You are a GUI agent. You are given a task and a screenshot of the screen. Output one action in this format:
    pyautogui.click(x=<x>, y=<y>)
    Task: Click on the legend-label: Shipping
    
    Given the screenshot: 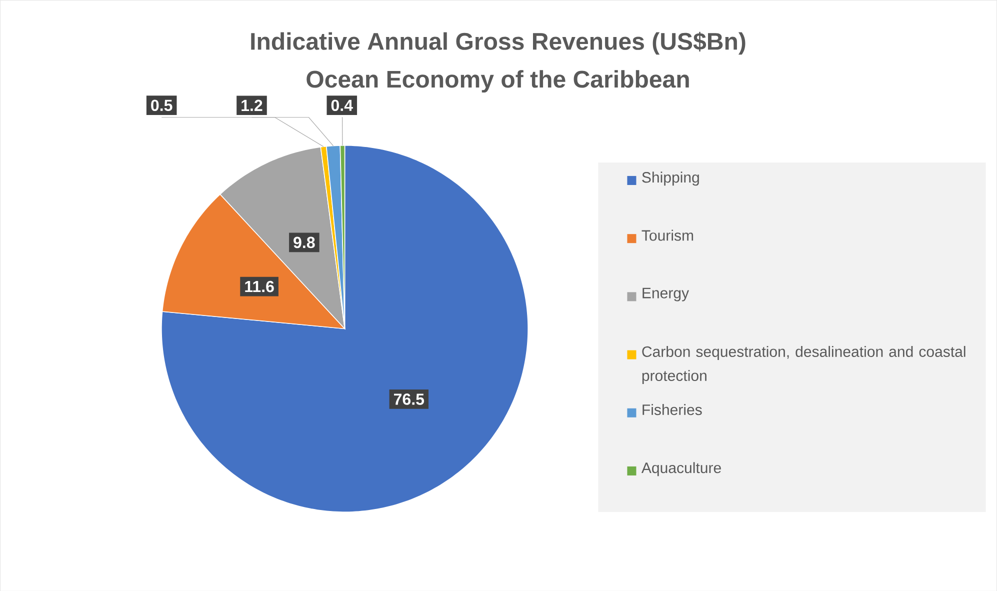 What is the action you would take?
    pyautogui.click(x=670, y=178)
    